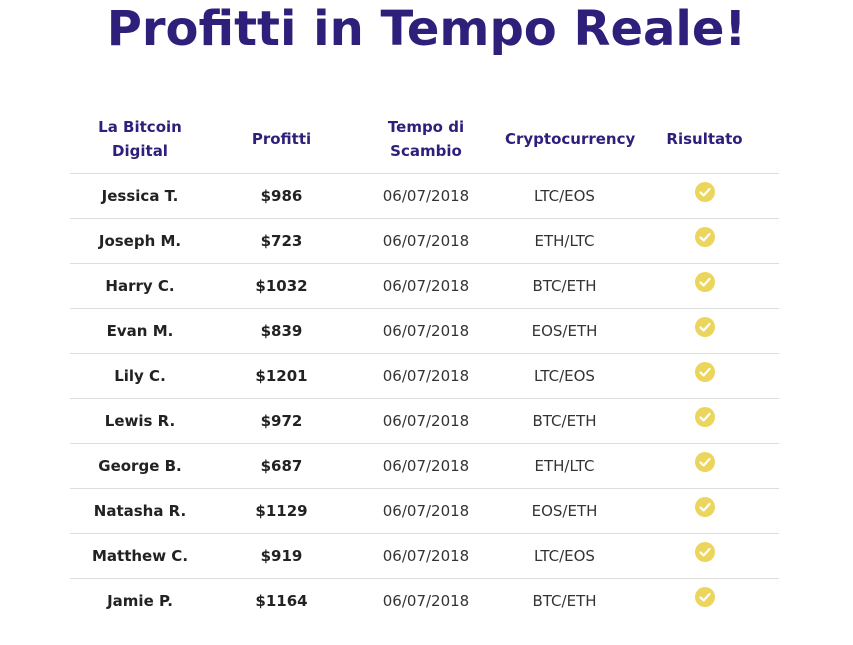 Image resolution: width=853 pixels, height=645 pixels. I want to click on cell-name: Natasha R., so click(140, 511).